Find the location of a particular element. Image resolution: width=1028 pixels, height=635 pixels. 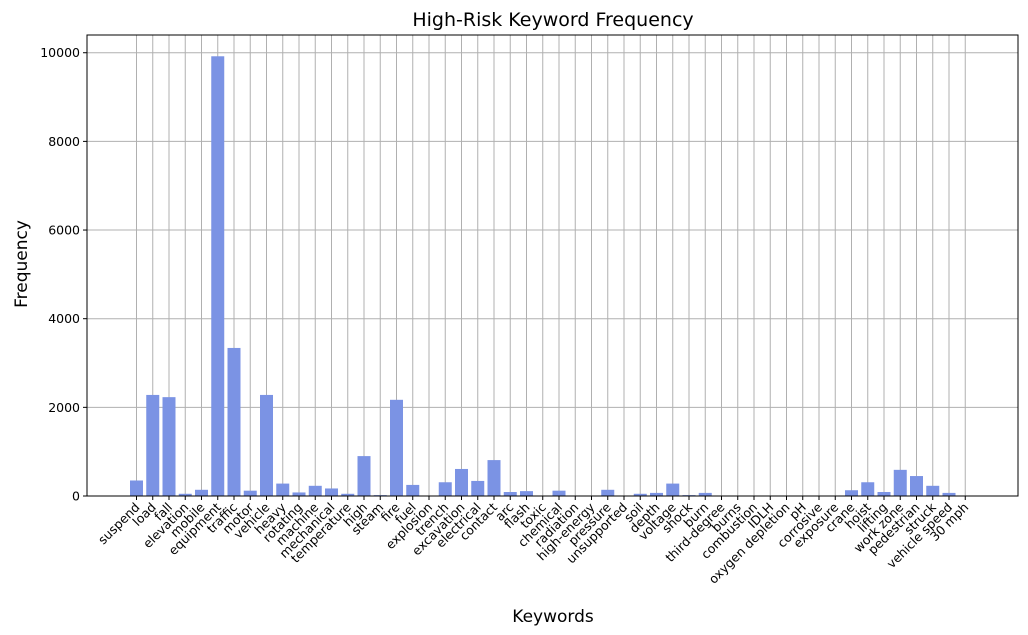

y-tick-label: 2000 is located at coordinates (64, 407).